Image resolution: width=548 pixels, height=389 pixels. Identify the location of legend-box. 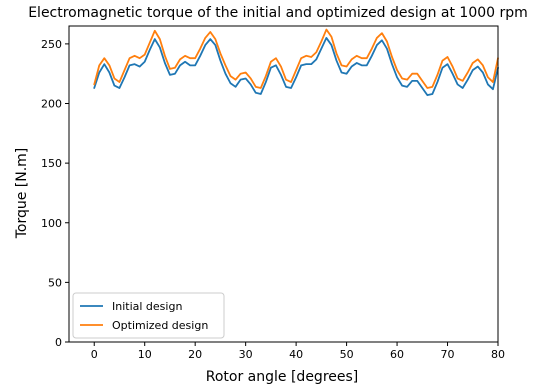
(148, 315).